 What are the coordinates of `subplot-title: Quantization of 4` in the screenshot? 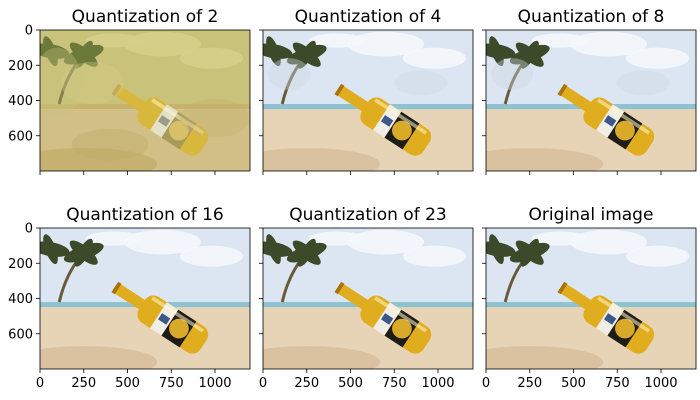 It's located at (368, 17).